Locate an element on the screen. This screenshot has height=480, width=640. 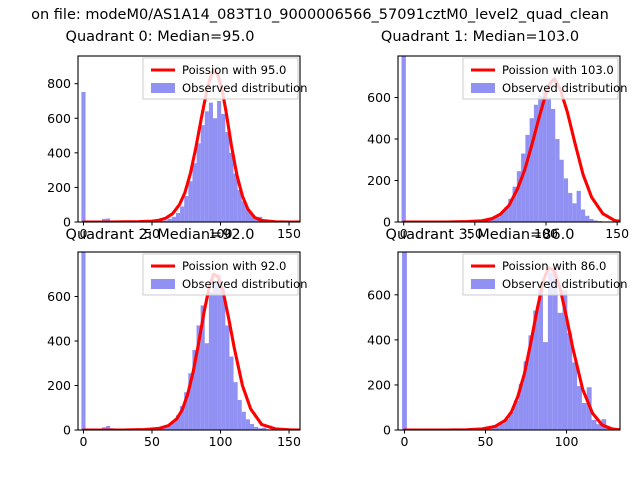
legend: Poission with 95.0 Observed distribution is located at coordinates (225, 78).